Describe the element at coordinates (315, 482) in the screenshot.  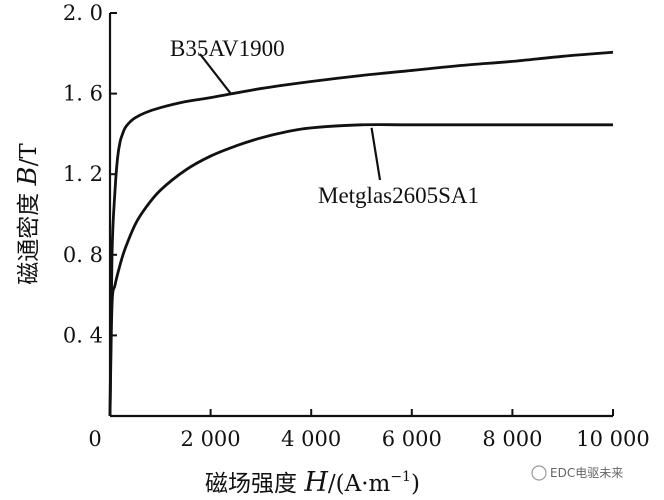
I see `x-axis-title-symbol: H` at that location.